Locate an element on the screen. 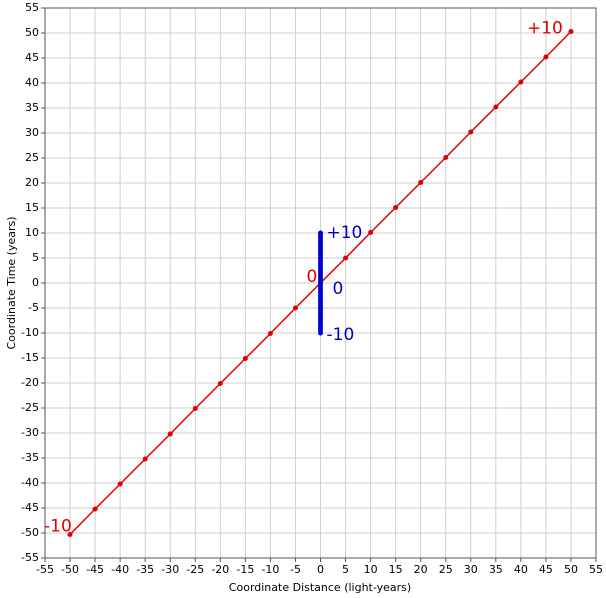  y-tick-label: -5 is located at coordinates (33, 307).